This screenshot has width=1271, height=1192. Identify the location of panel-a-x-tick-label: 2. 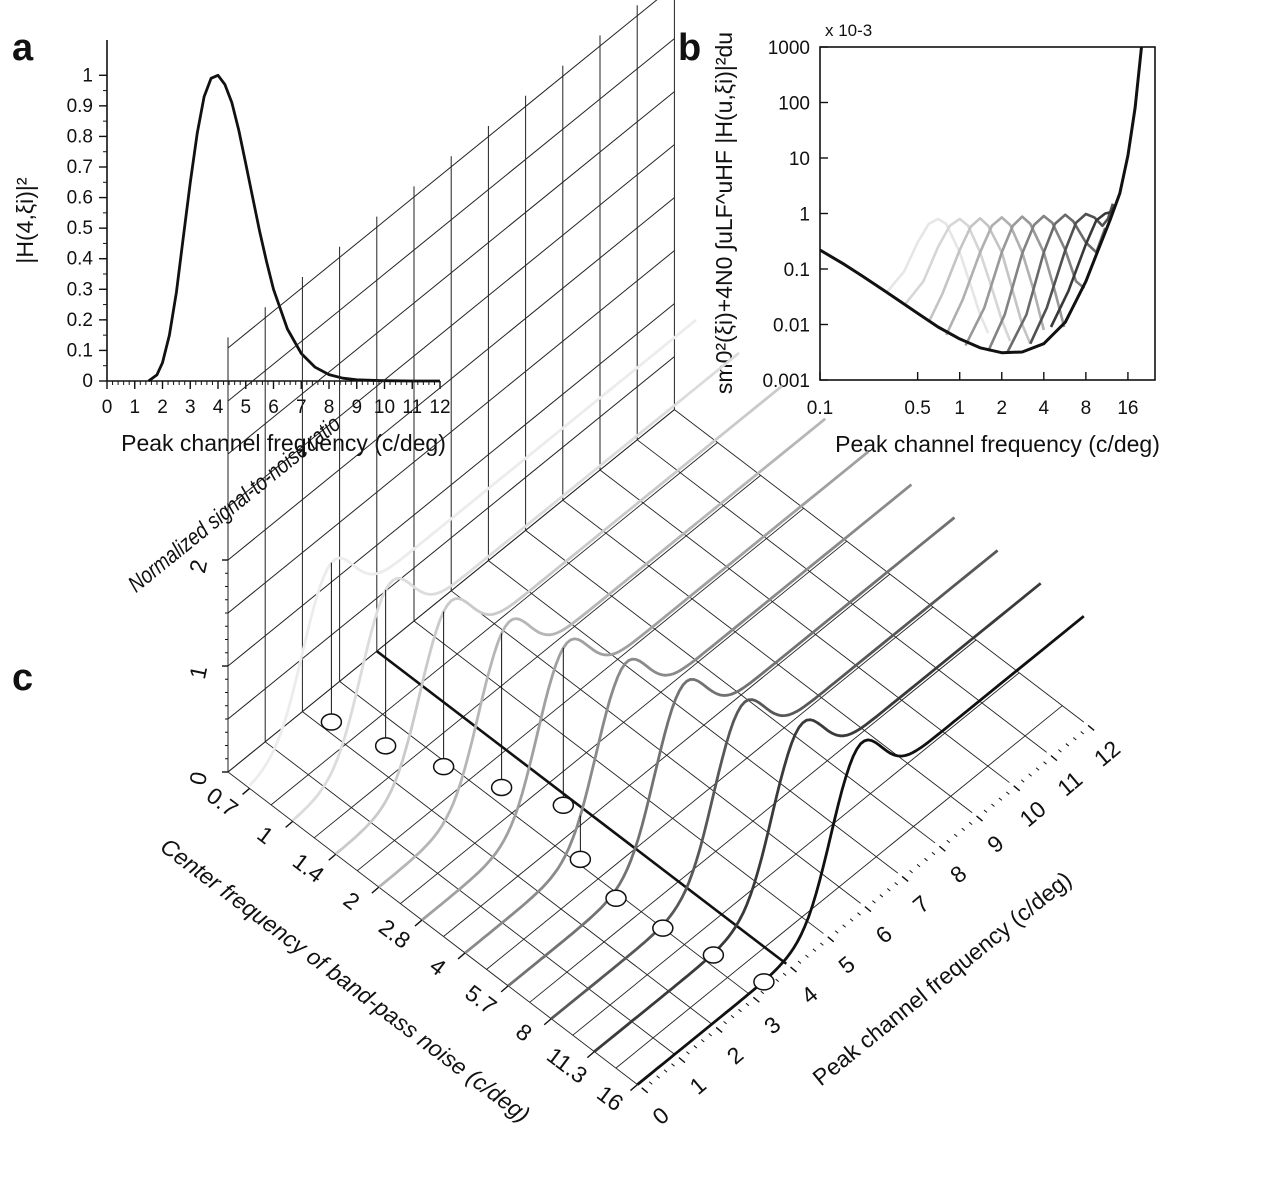
(162, 407).